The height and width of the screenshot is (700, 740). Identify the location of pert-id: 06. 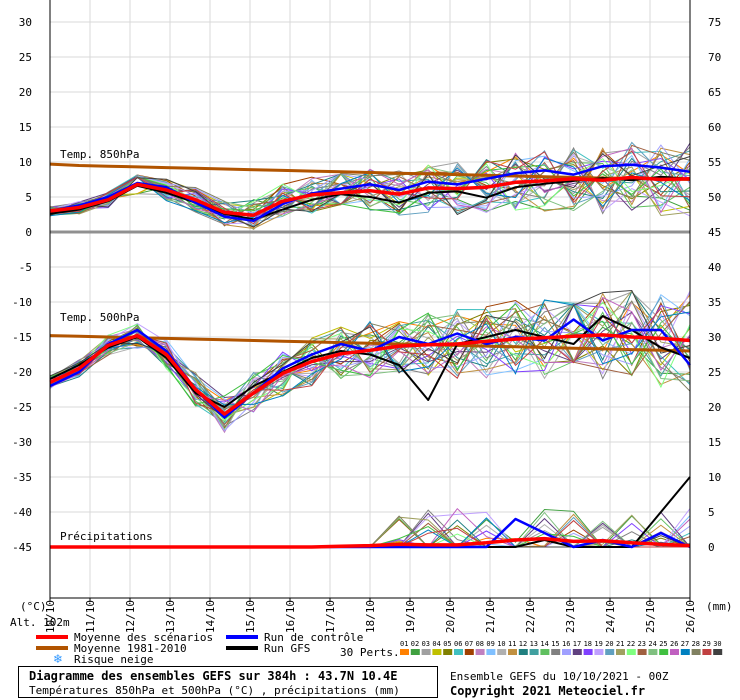
(458, 644).